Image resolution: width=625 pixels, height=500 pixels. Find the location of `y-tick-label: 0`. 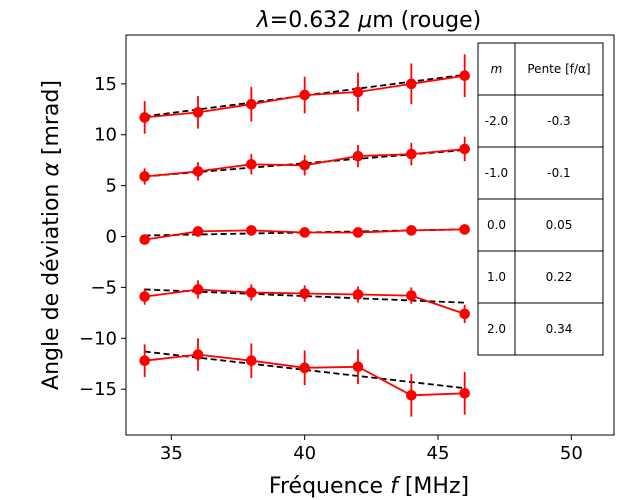

y-tick-label: 0 is located at coordinates (111, 237).